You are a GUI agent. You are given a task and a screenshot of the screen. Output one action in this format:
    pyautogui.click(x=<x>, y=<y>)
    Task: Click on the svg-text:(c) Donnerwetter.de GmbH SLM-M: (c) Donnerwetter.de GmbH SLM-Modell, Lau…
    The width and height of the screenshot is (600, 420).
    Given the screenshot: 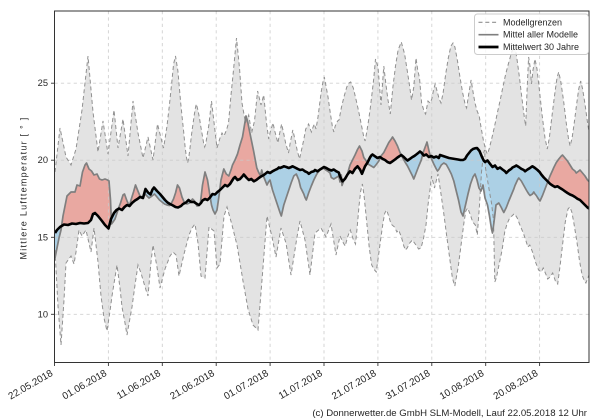 What is the action you would take?
    pyautogui.click(x=449, y=413)
    